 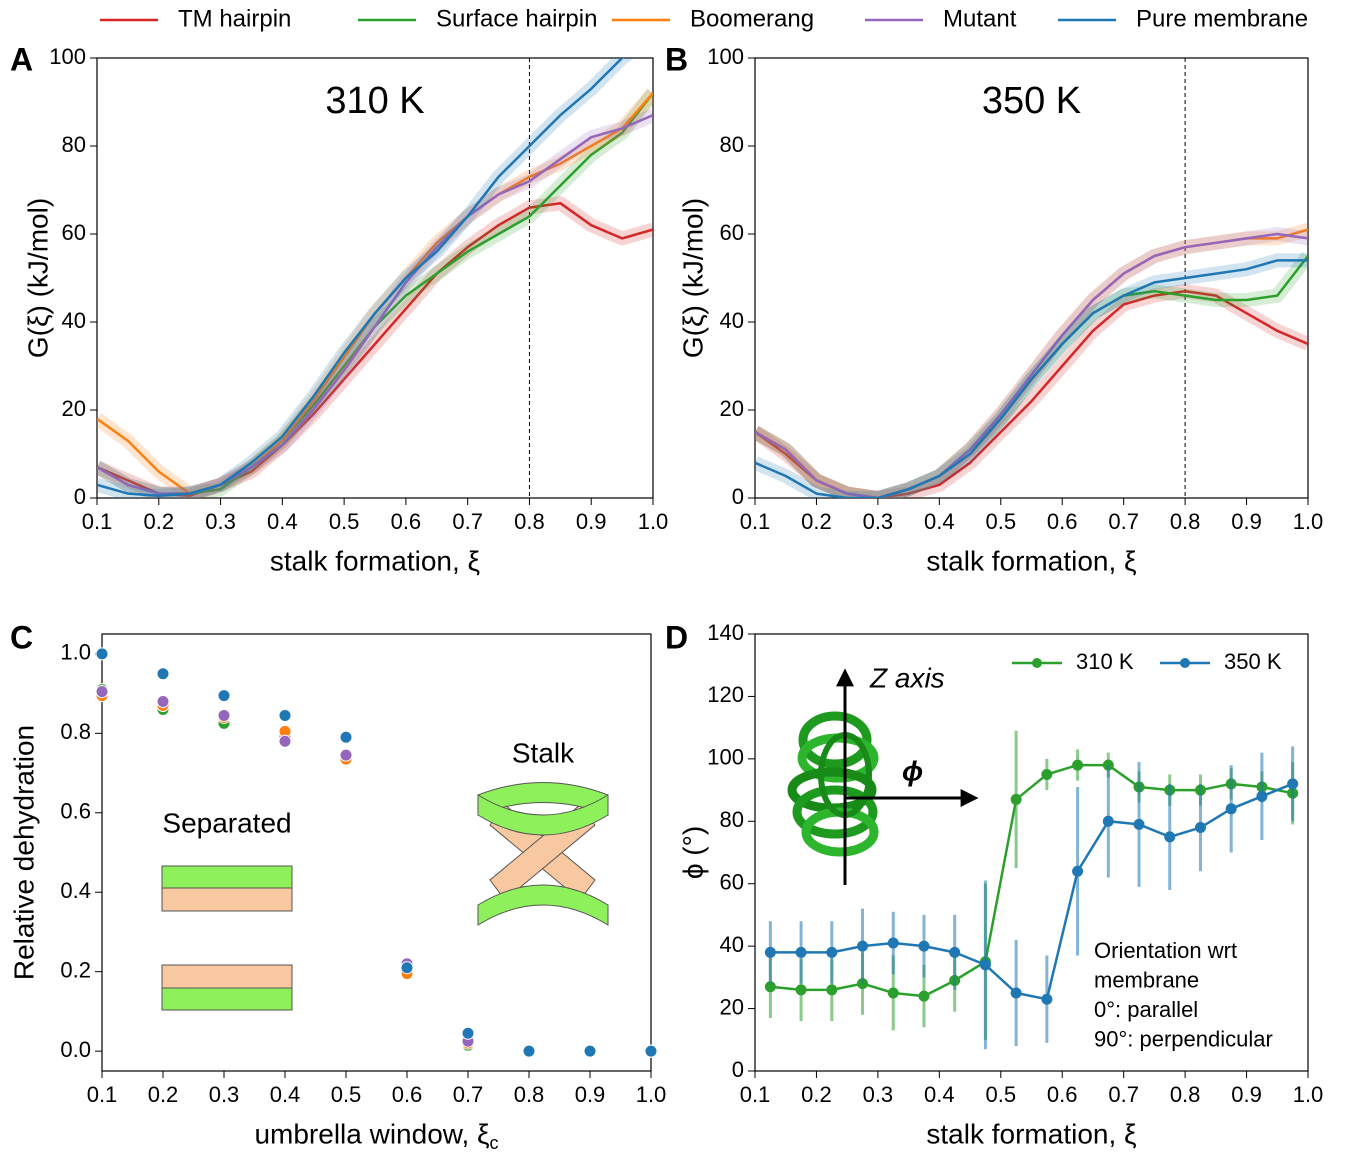 What do you see at coordinates (1146, 979) in the screenshot?
I see `annotation: membrane` at bounding box center [1146, 979].